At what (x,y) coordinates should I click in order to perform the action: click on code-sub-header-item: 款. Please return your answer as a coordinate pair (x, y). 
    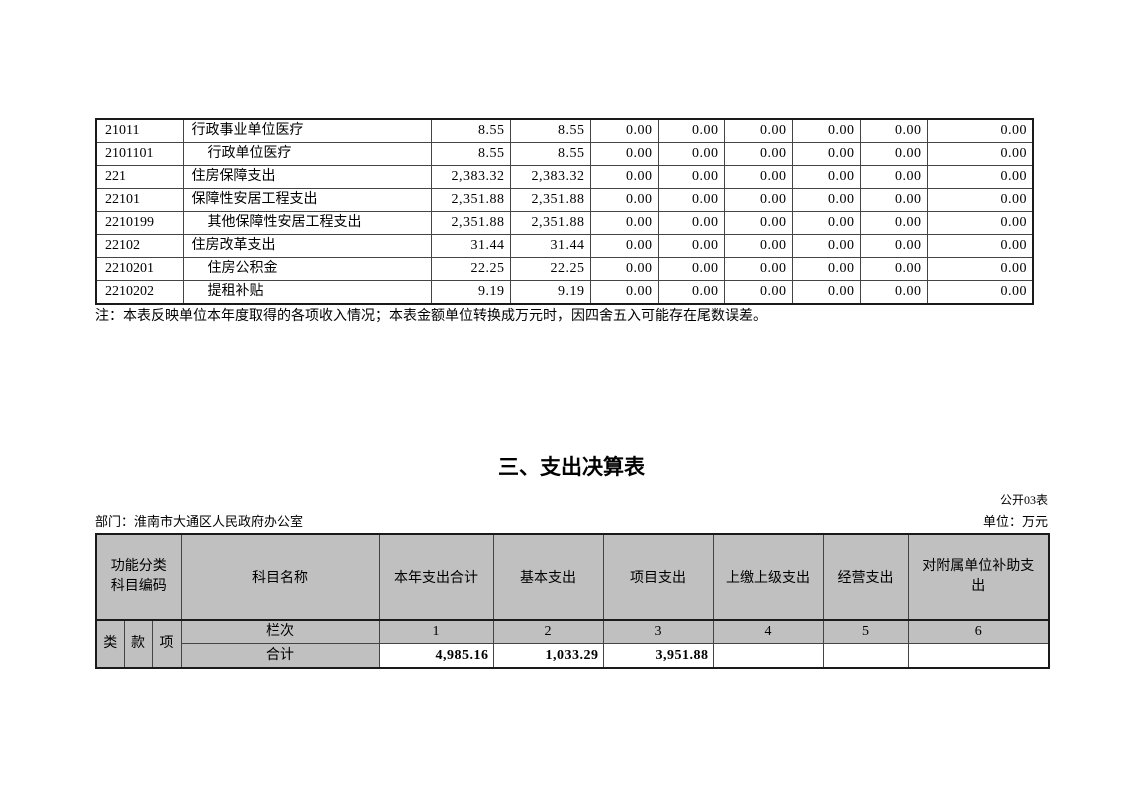
    Looking at the image, I should click on (138, 644).